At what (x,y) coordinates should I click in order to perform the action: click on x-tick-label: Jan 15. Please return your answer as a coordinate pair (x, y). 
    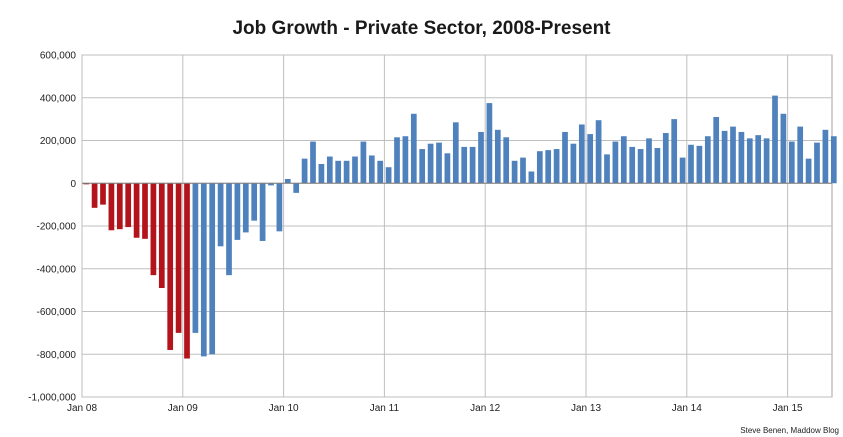
    Looking at the image, I should click on (788, 408).